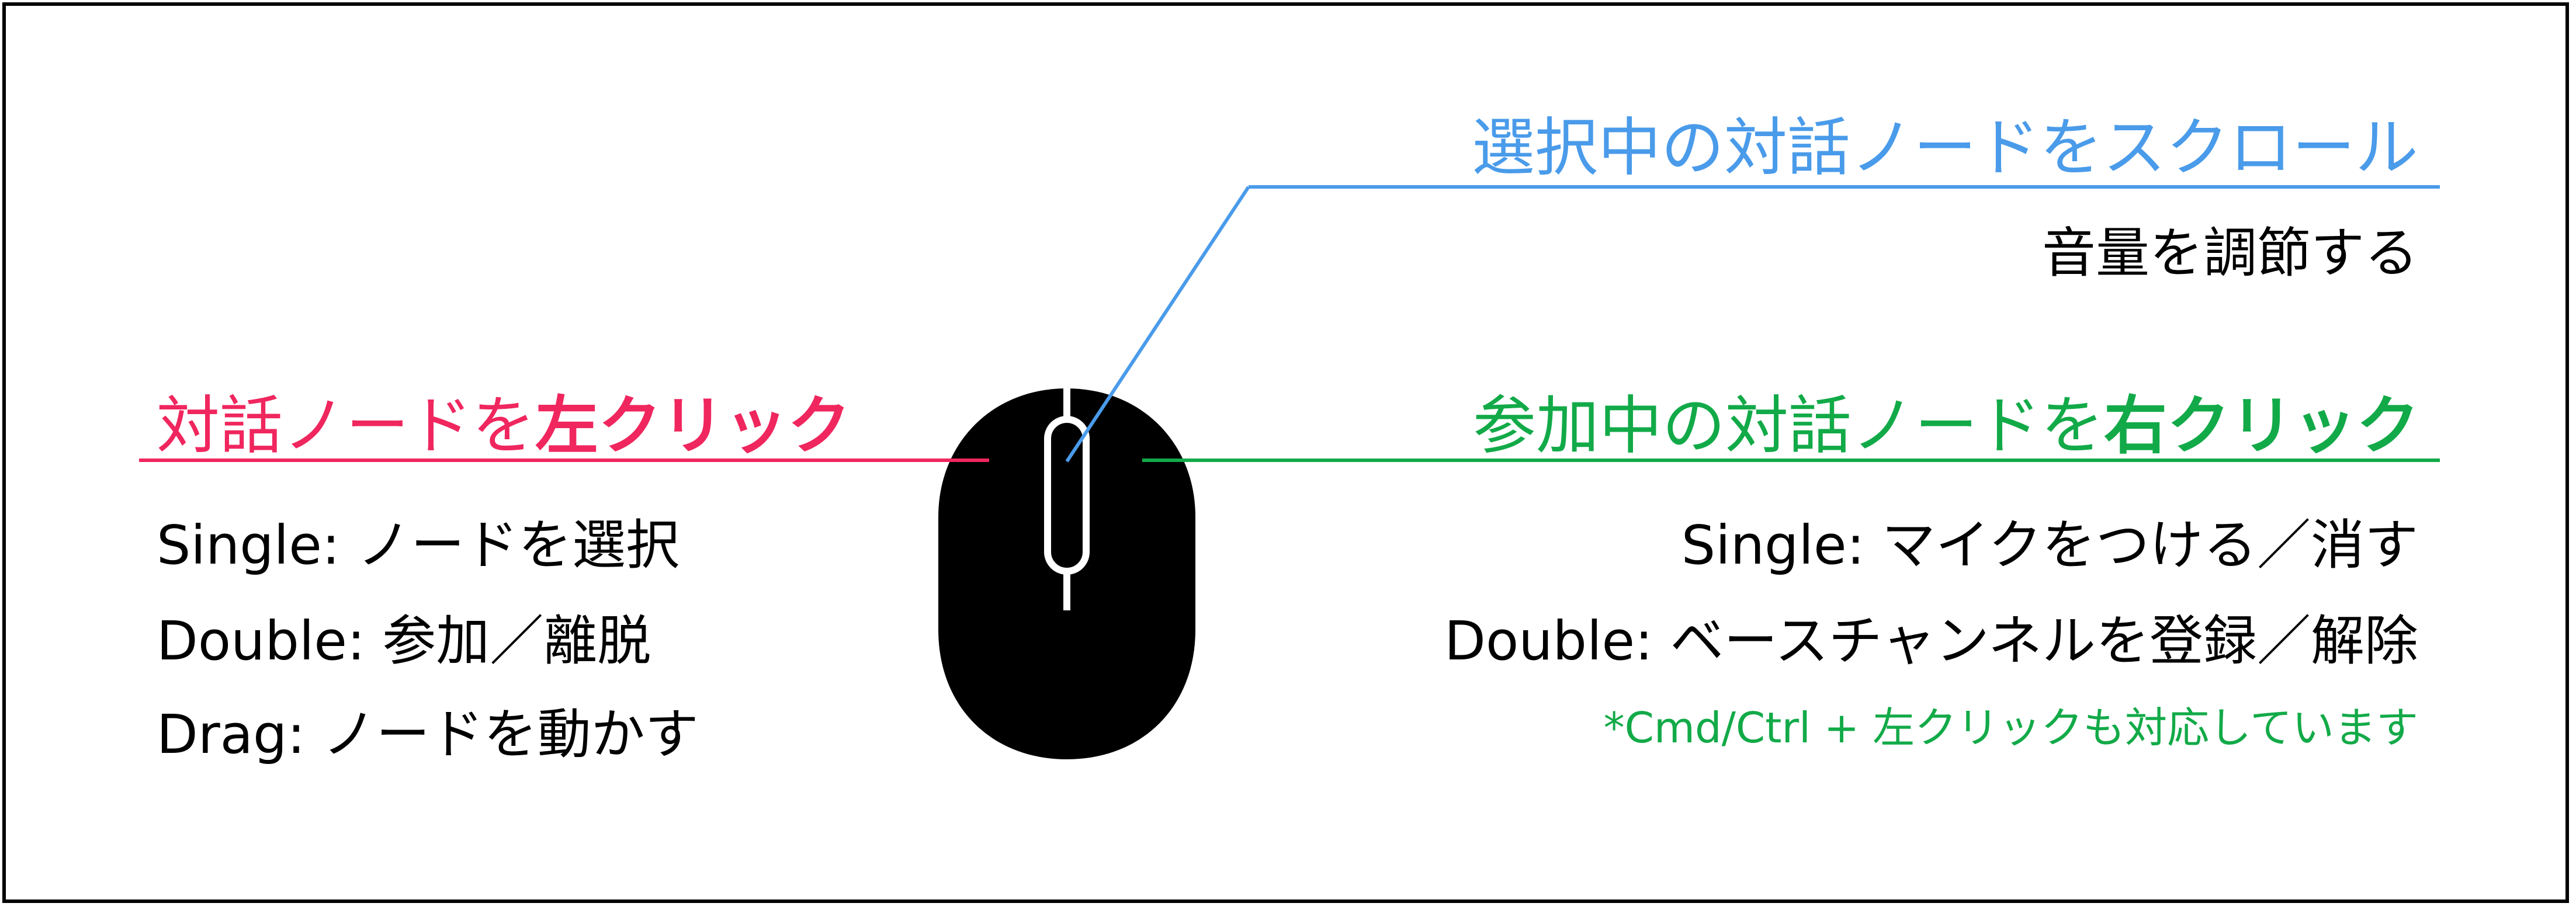 The height and width of the screenshot is (910, 2576). What do you see at coordinates (1788, 426) in the screenshot?
I see `right-click-heading-prefix: 参加中の対話ノードを` at bounding box center [1788, 426].